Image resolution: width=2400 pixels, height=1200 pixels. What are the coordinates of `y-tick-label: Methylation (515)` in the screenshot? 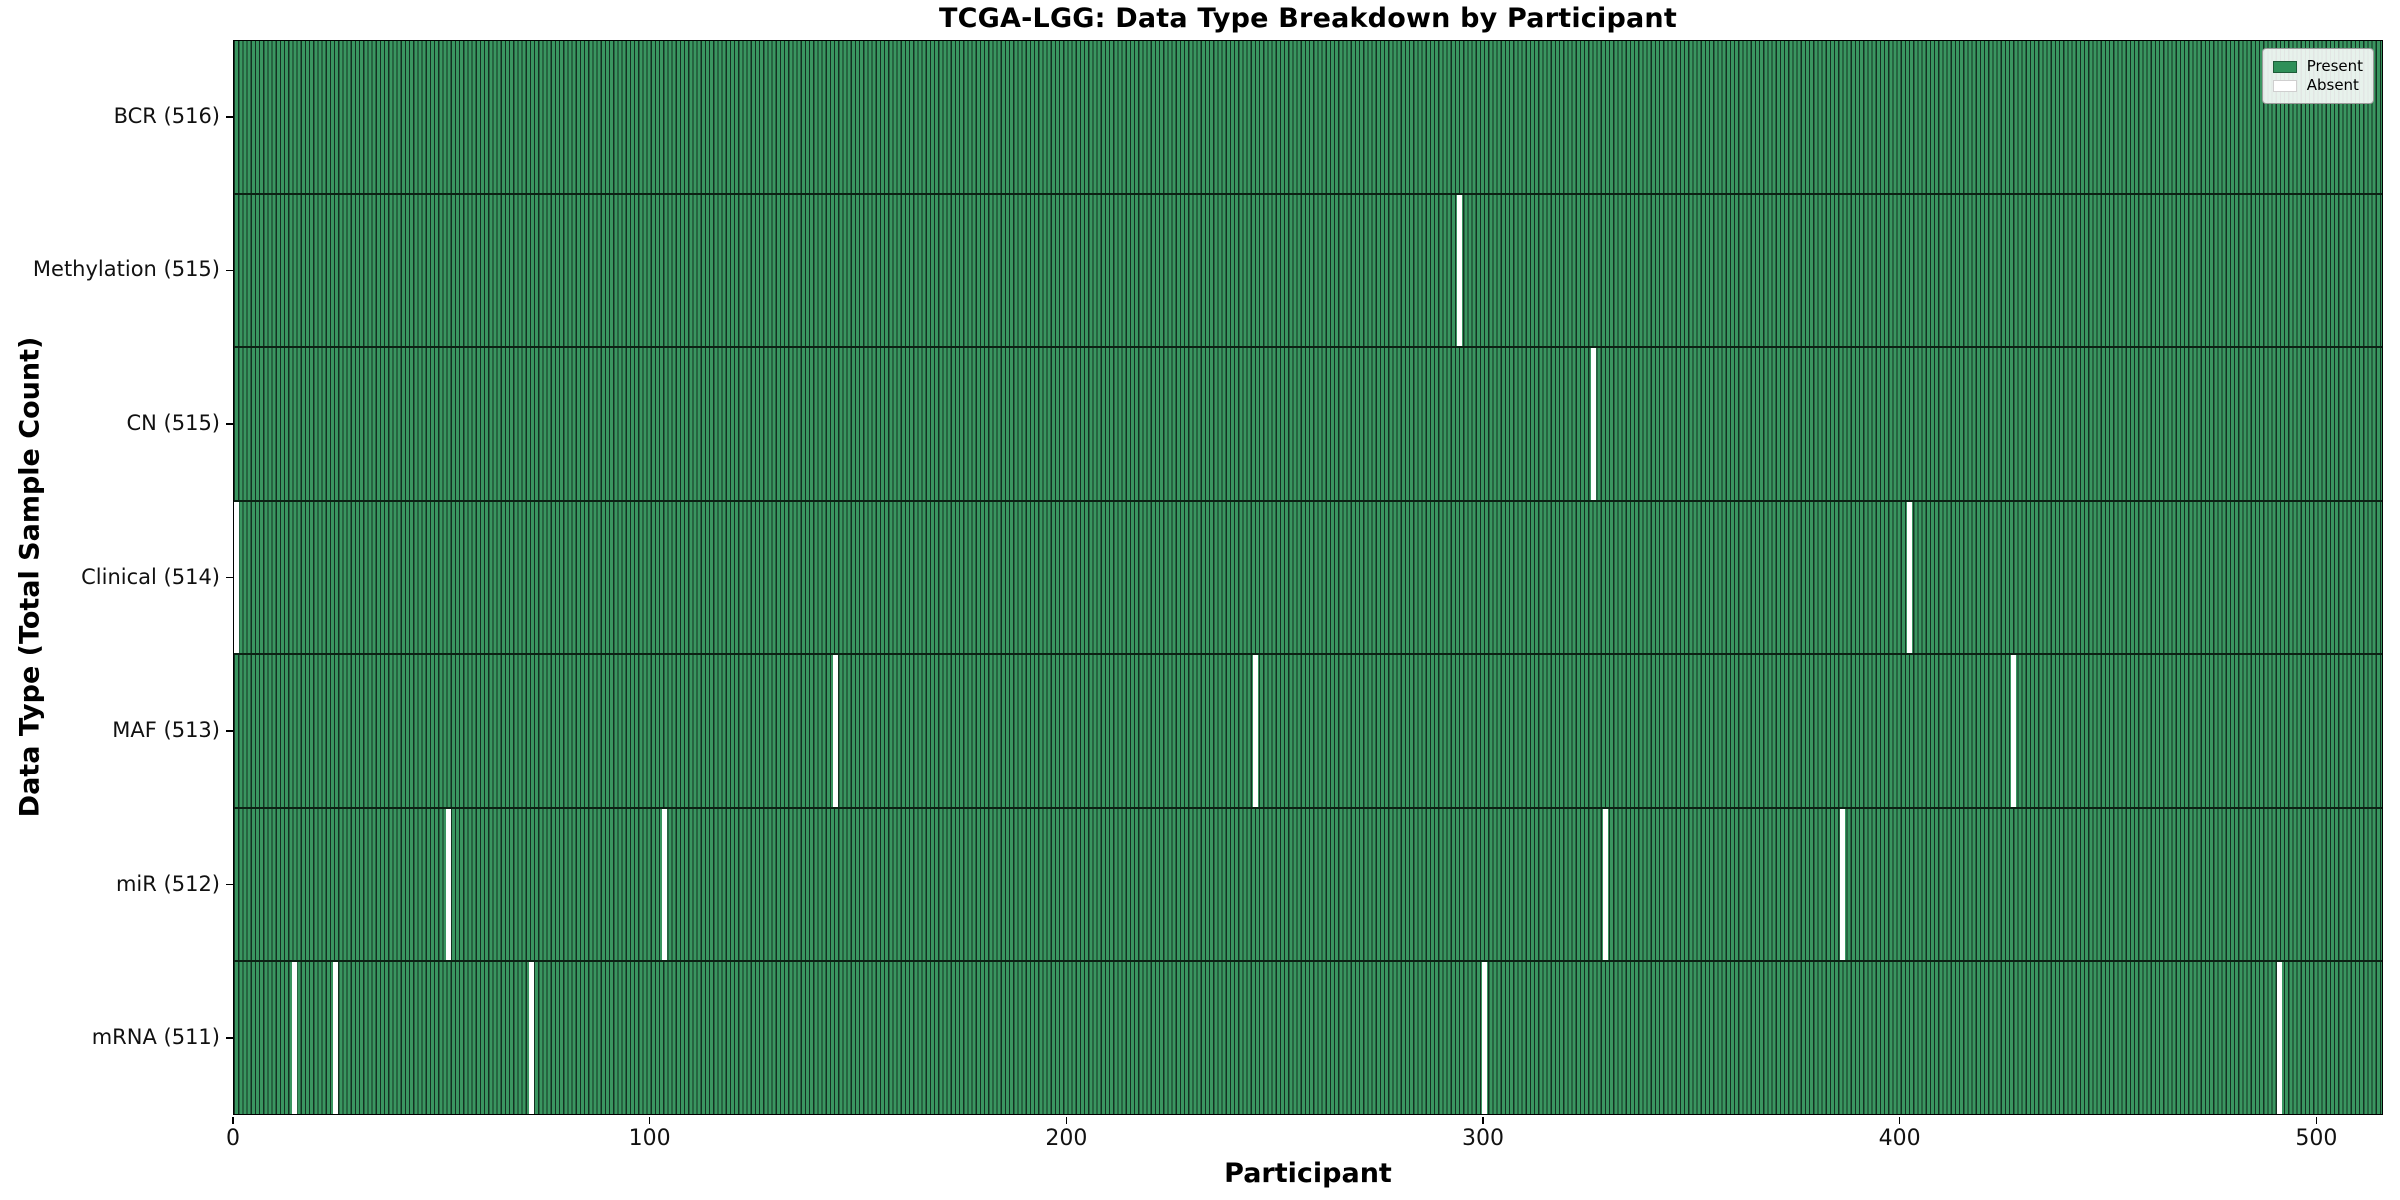 It's located at (126, 269).